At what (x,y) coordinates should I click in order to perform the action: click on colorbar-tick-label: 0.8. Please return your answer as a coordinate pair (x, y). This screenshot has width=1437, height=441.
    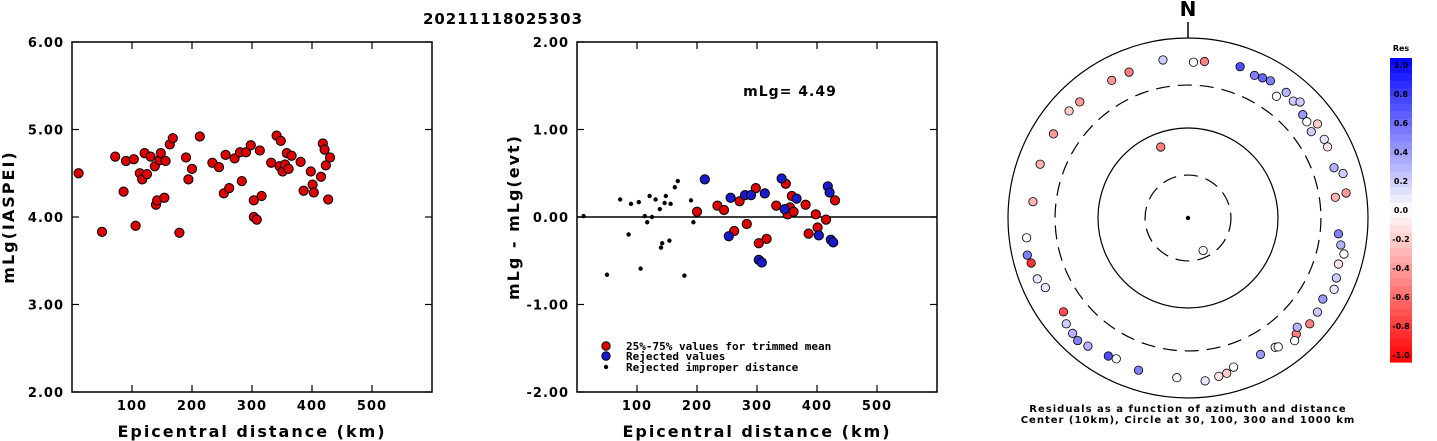
    Looking at the image, I should click on (1401, 94).